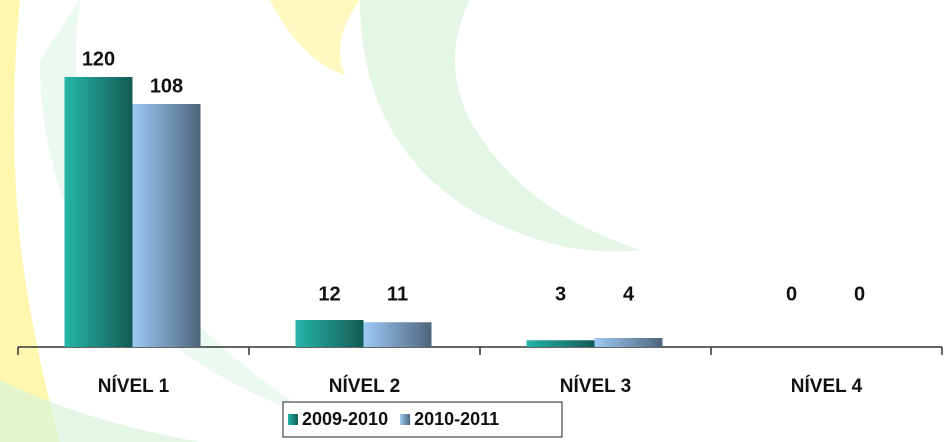 Image resolution: width=945 pixels, height=442 pixels. I want to click on x-tick-label: NÍVEL 3, so click(595, 386).